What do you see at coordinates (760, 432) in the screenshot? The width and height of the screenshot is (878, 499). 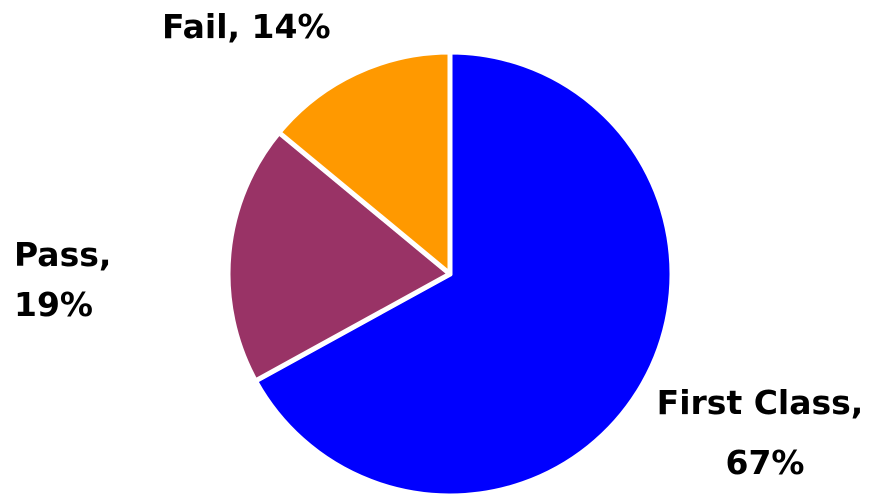 I see `data-label-first-class: First Class, 67%` at bounding box center [760, 432].